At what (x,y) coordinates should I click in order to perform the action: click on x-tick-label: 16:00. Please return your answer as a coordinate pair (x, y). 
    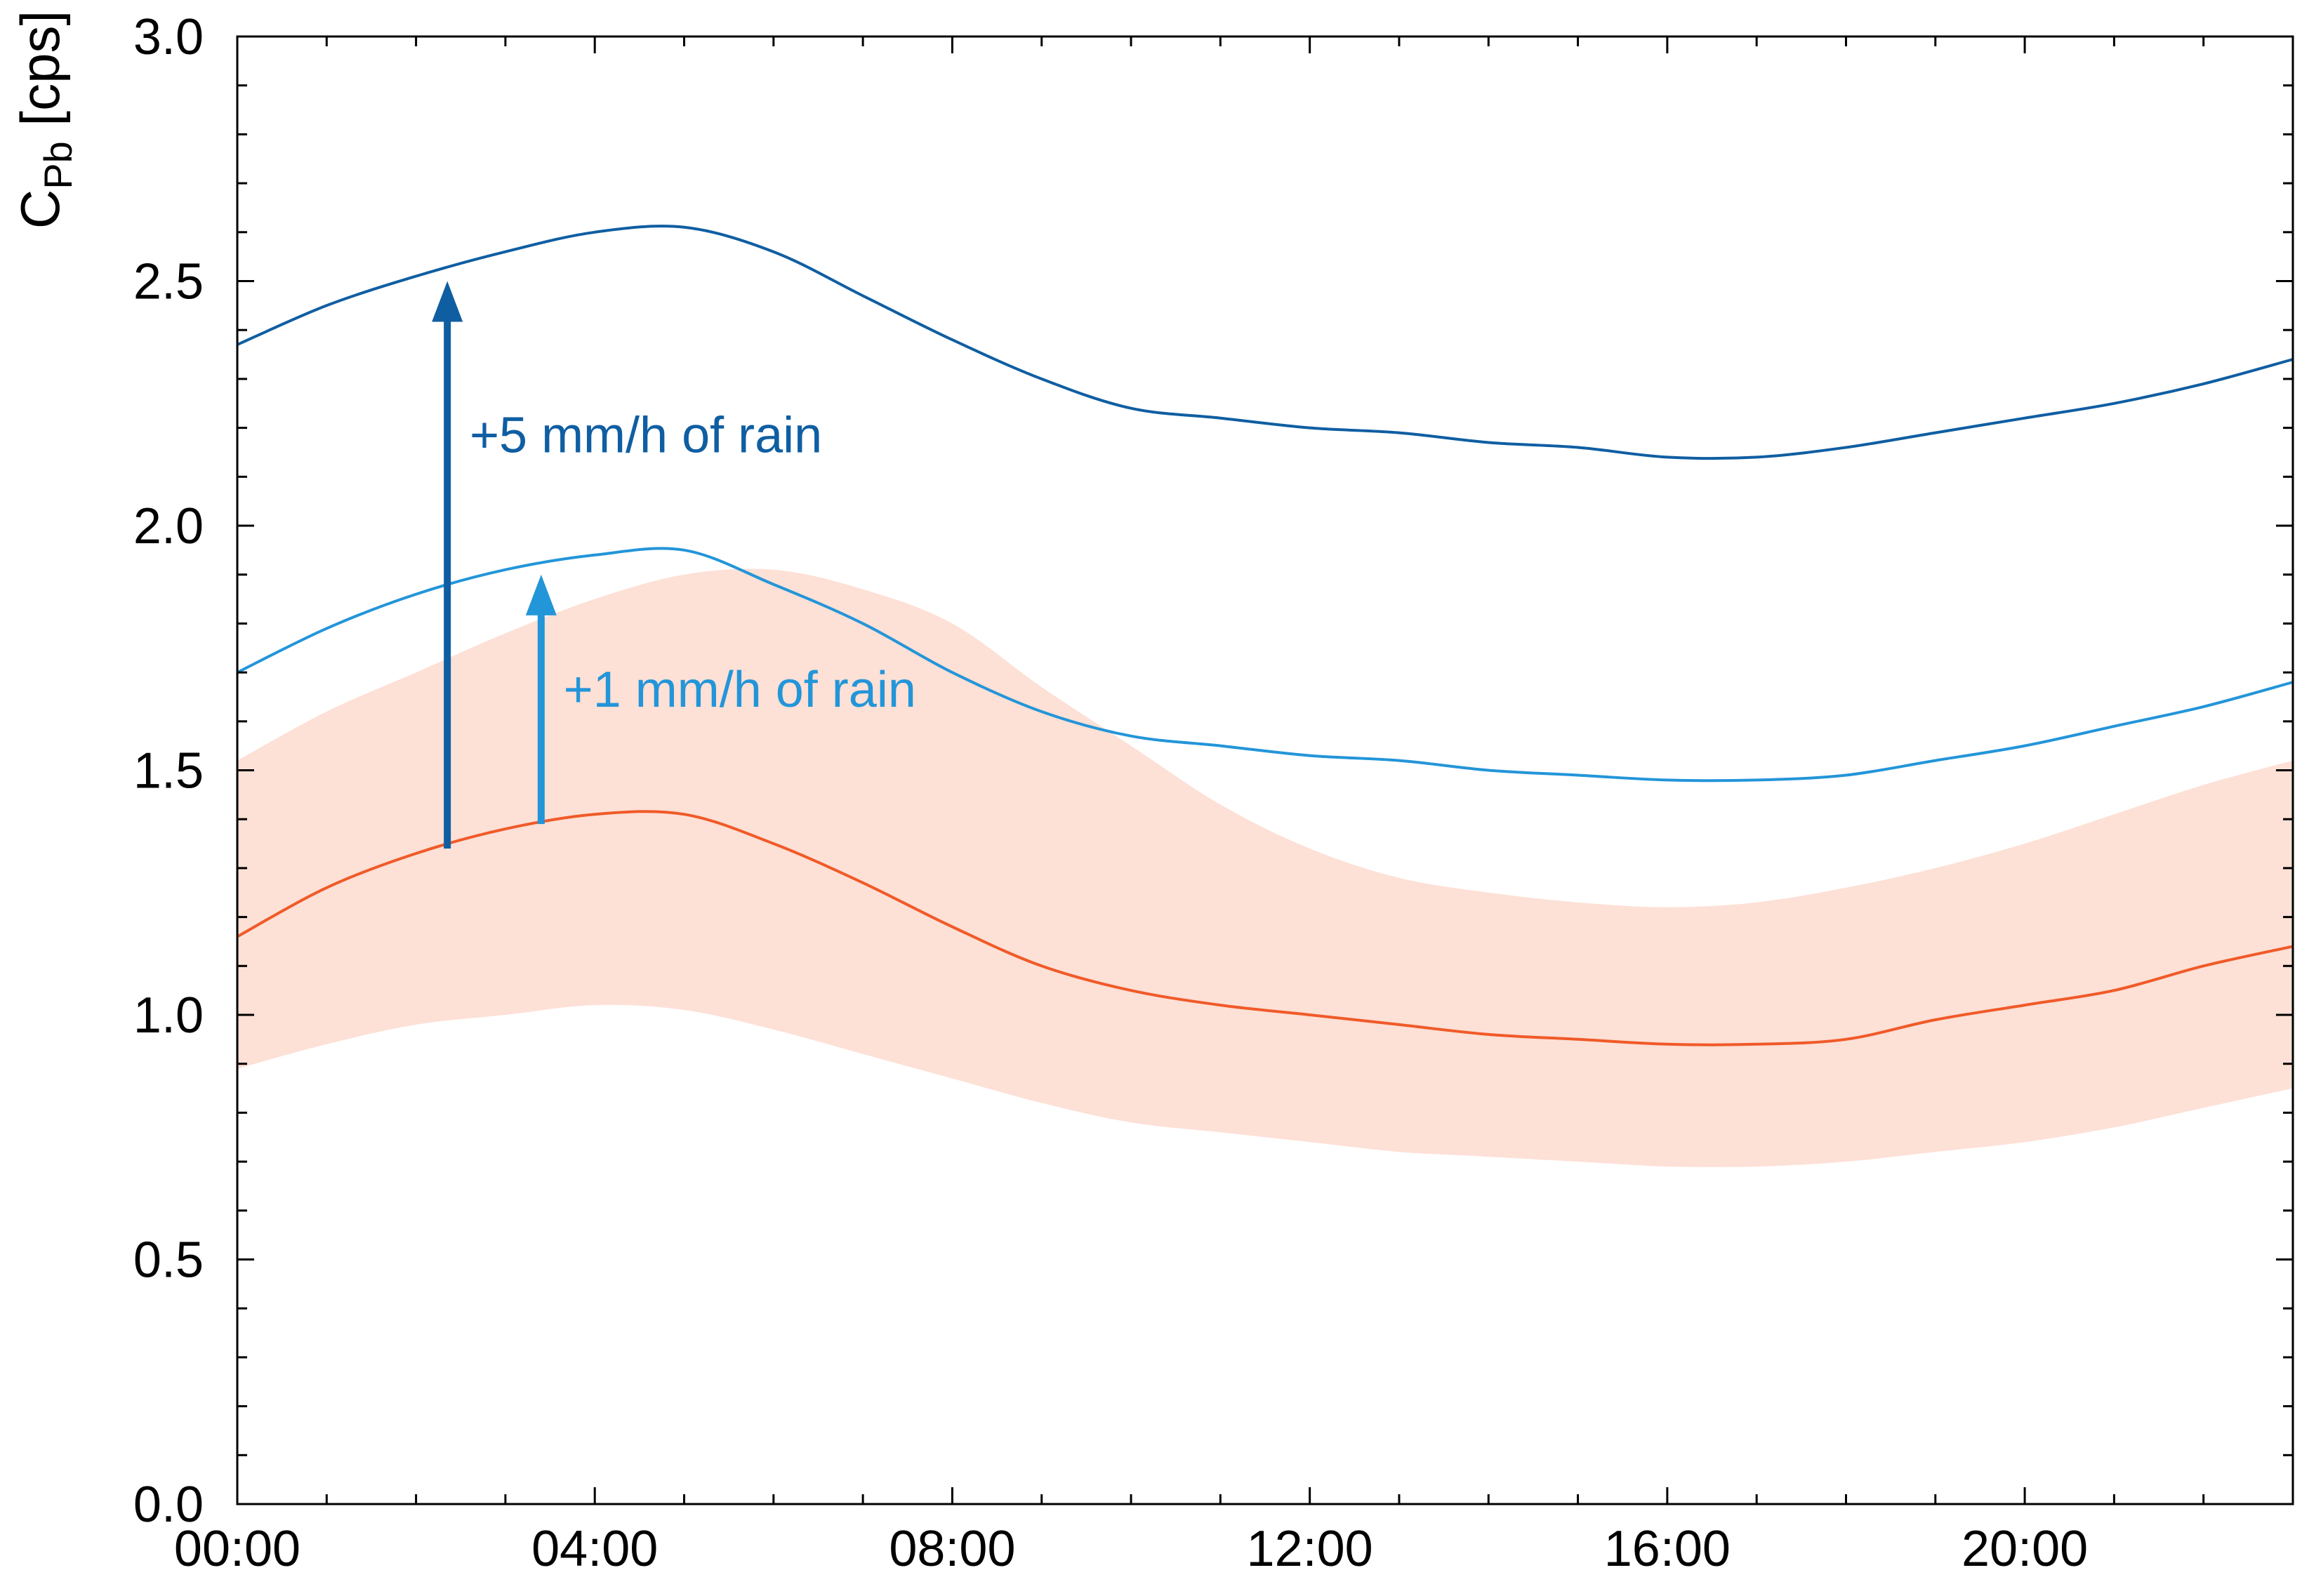
    Looking at the image, I should click on (1668, 1549).